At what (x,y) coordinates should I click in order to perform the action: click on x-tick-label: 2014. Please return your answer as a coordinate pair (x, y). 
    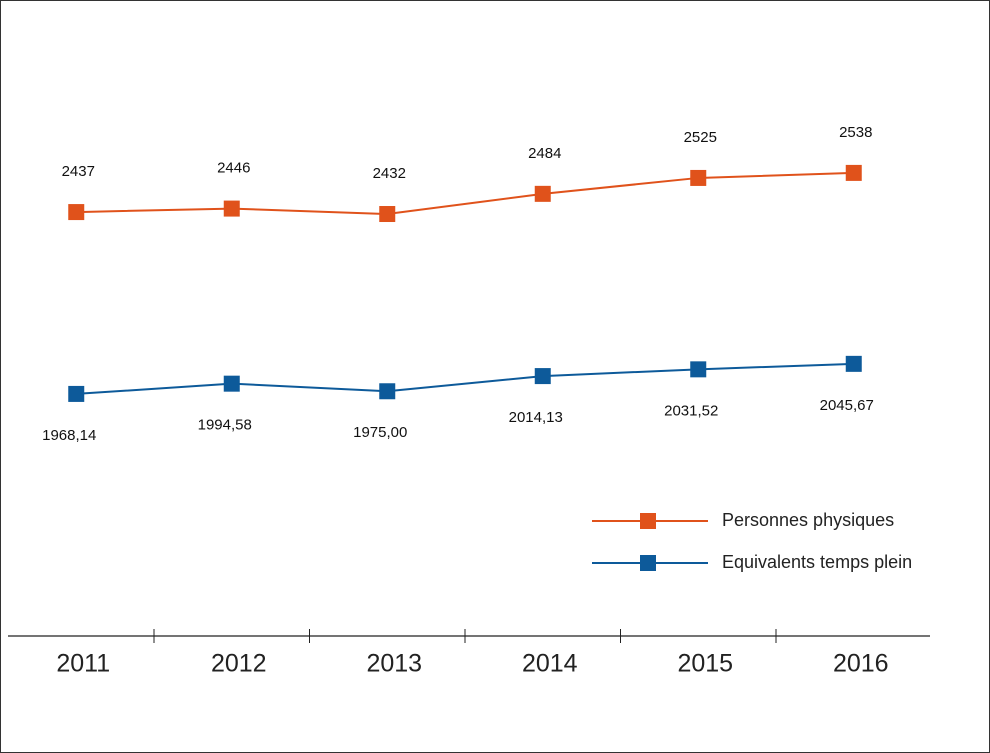
    Looking at the image, I should click on (550, 664).